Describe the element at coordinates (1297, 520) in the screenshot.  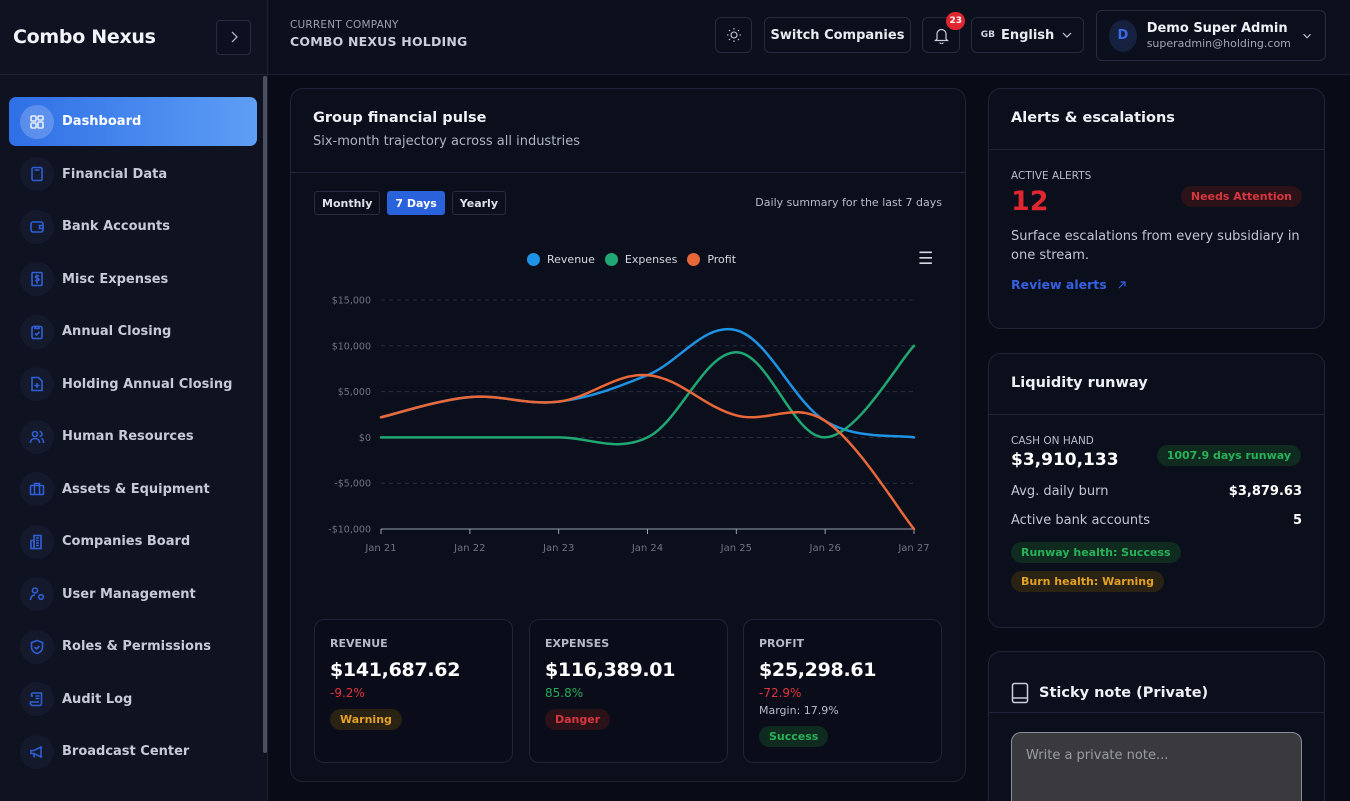
I see `active-bank-accounts-value: 5` at that location.